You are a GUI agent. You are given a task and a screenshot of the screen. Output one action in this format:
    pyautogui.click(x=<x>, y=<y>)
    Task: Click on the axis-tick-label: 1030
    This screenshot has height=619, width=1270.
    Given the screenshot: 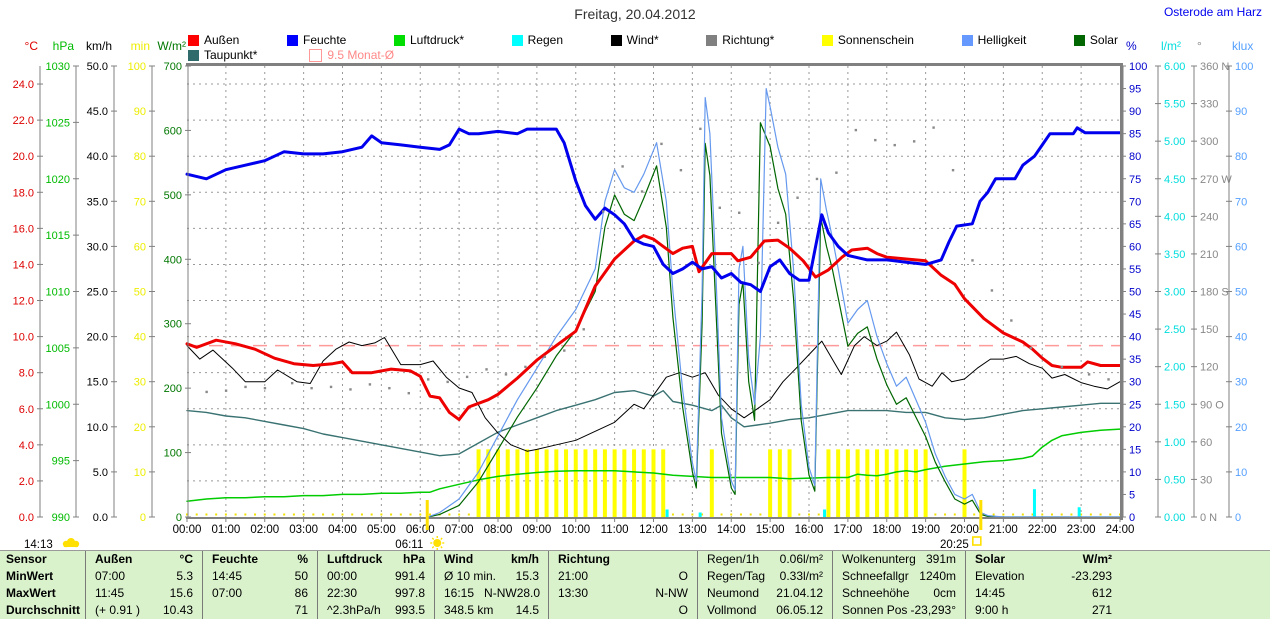 What is the action you would take?
    pyautogui.click(x=58, y=67)
    